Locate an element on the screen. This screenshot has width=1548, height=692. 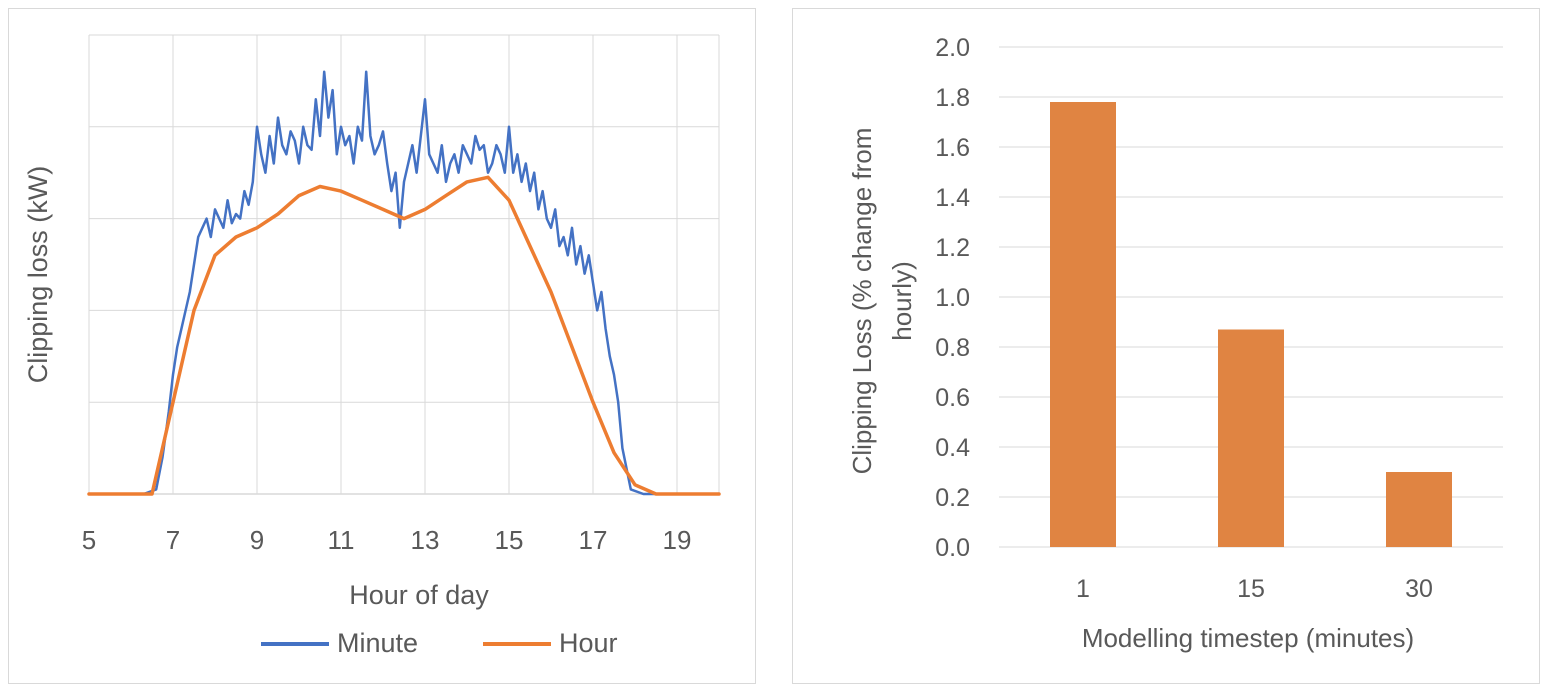
legend-label-minute: Minute is located at coordinates (377, 643).